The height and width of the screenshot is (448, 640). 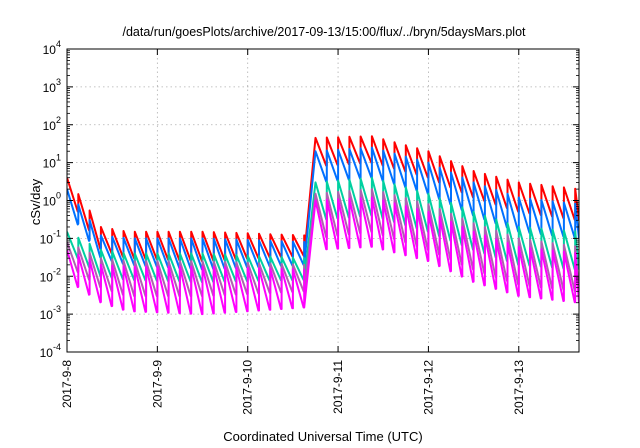 I want to click on x-tick-label: 2017-9-11, so click(x=338, y=387).